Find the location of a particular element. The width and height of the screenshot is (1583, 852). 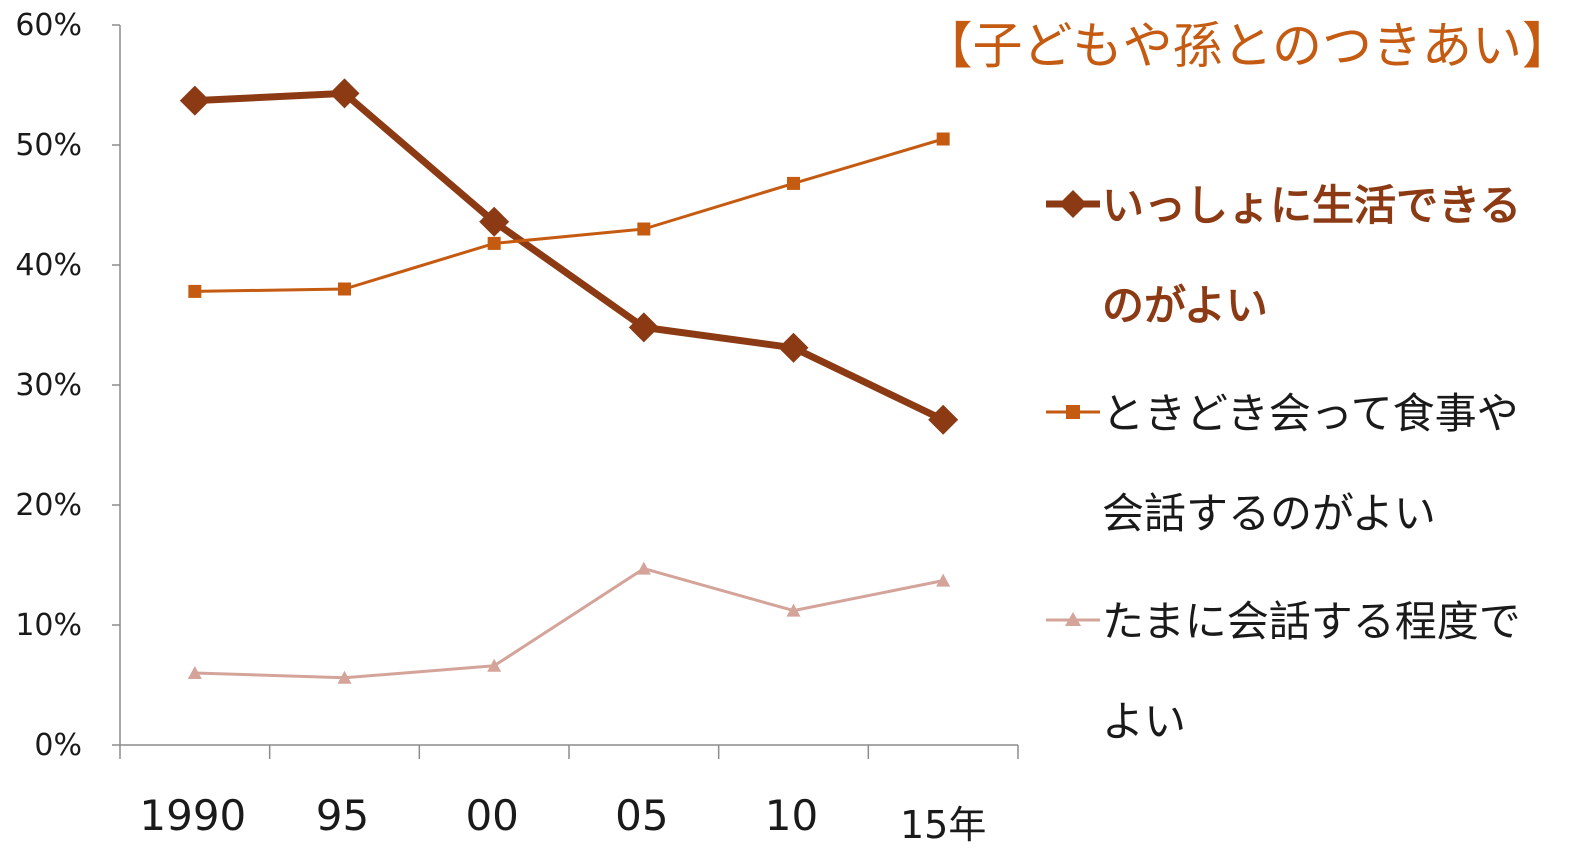

legend-swatch-diamond is located at coordinates (1073, 204).